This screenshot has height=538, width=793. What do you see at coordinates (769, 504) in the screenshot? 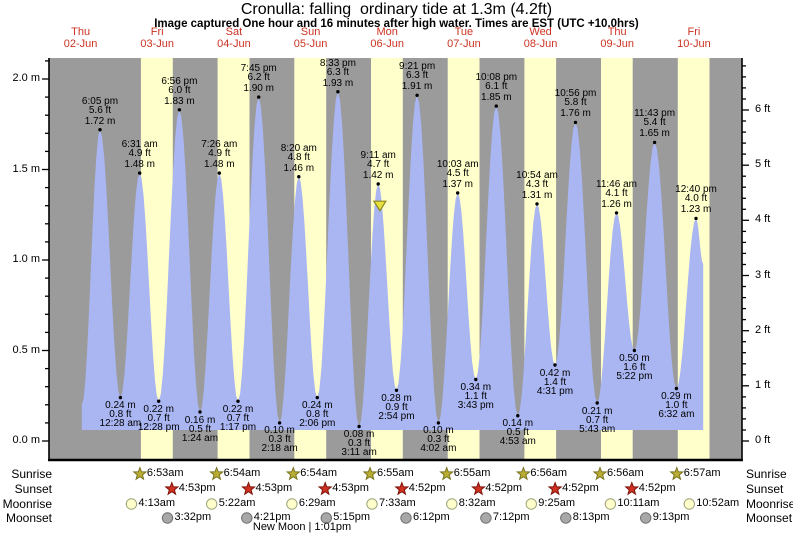
I see `row-label-moonrise-right: Moonrise` at bounding box center [769, 504].